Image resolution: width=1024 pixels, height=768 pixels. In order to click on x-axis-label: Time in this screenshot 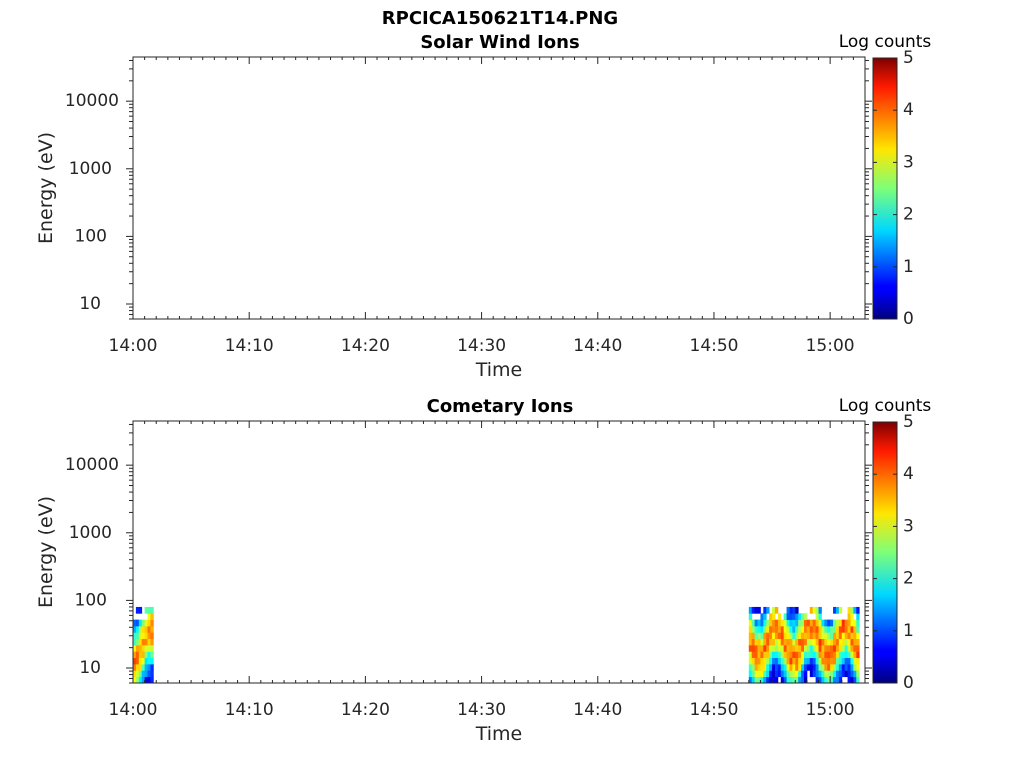, I will do `click(499, 370)`.